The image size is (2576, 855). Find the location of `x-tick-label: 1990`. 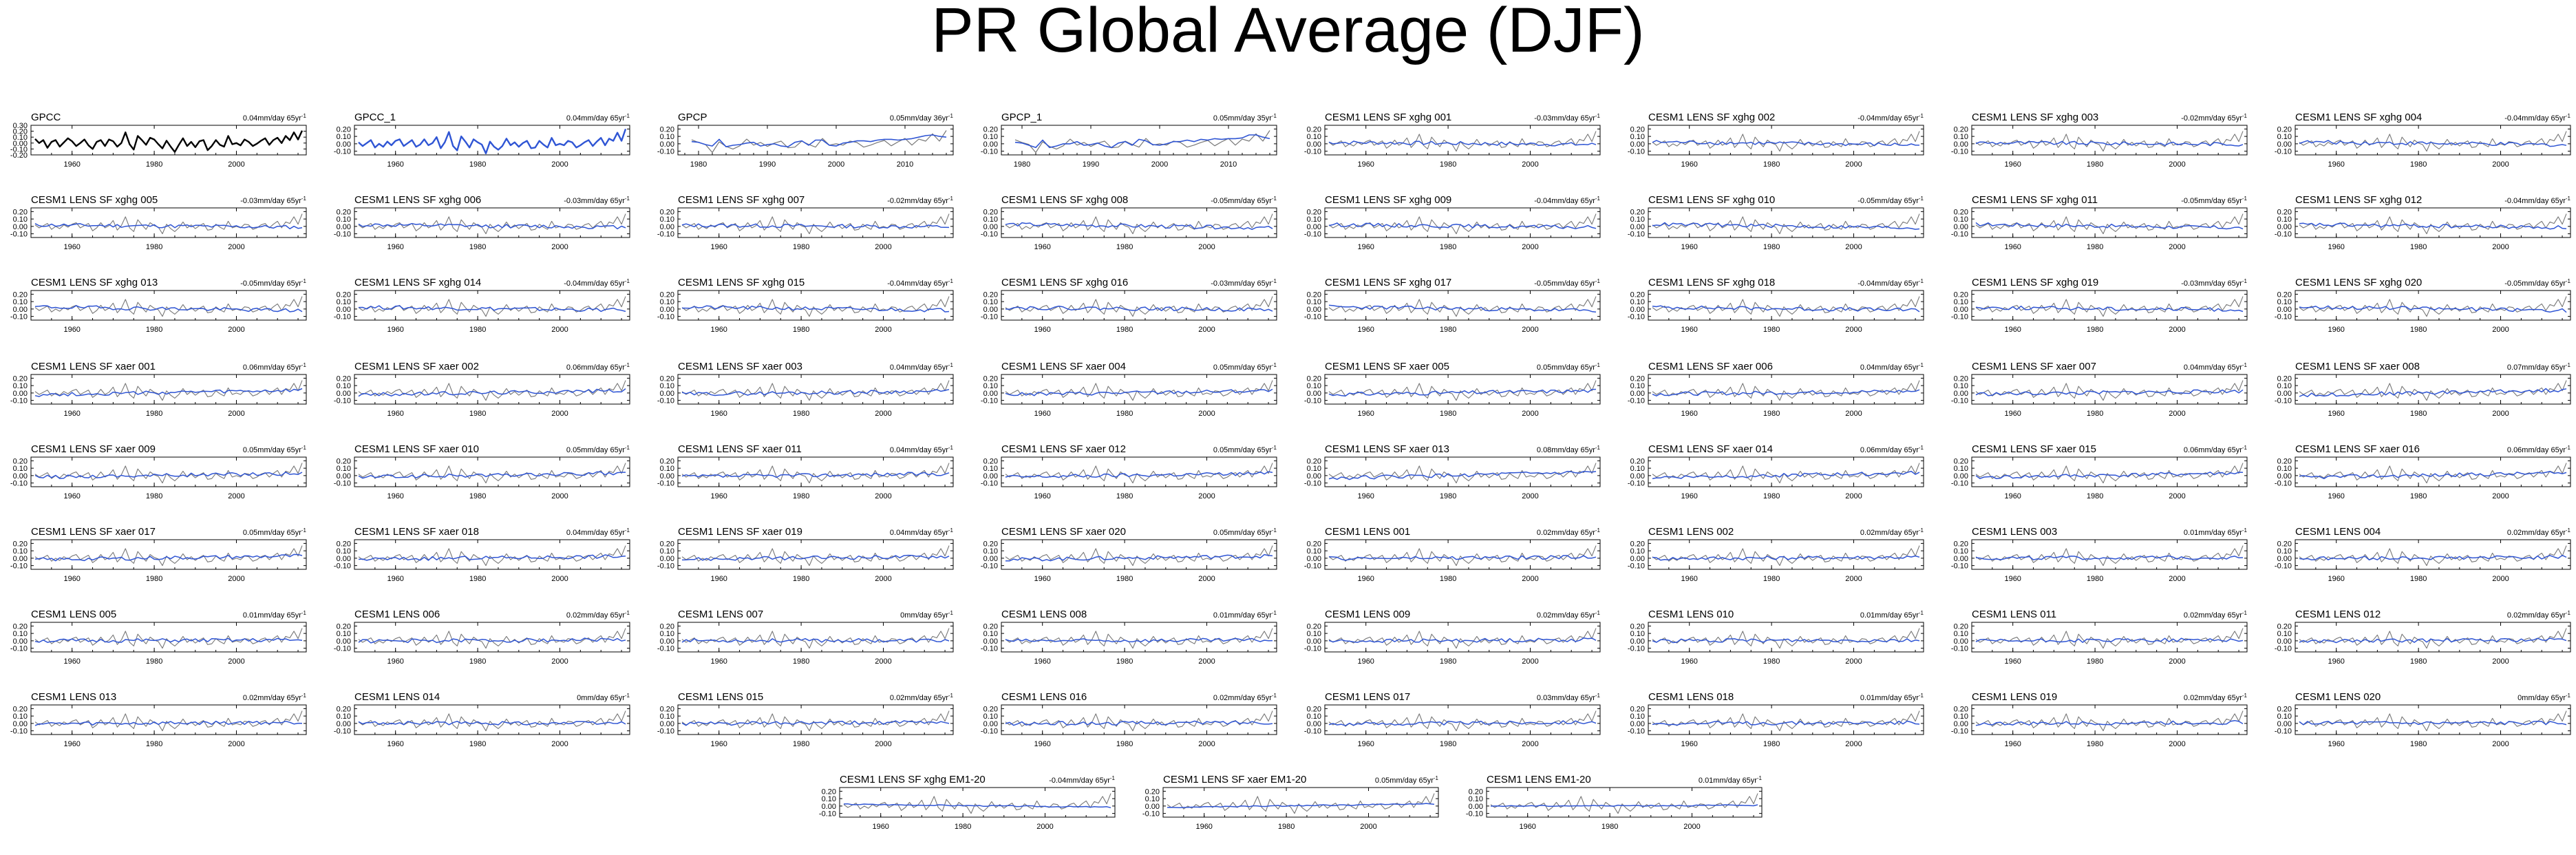

x-tick-label: 1990 is located at coordinates (767, 164).